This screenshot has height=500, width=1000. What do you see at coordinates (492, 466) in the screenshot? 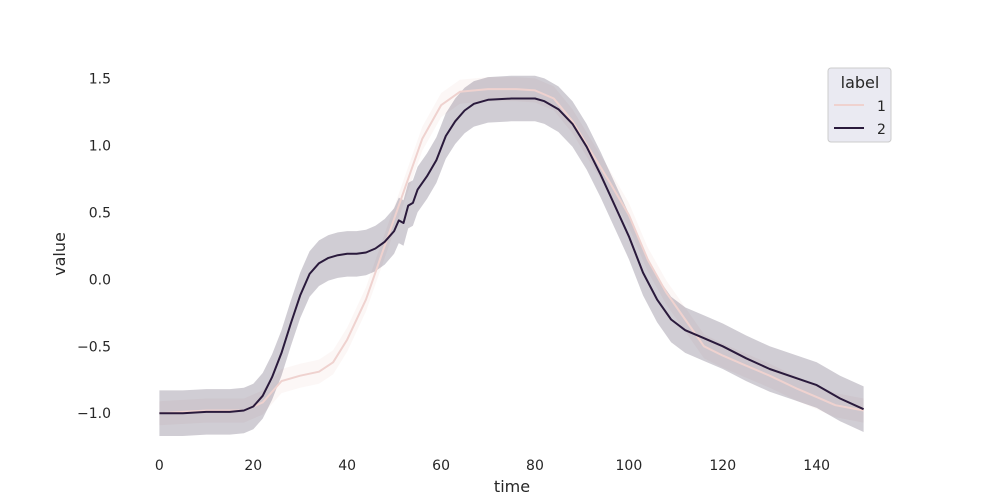
I see `x-axis-ticks: 0 20 40 60 80 100 120 140` at bounding box center [492, 466].